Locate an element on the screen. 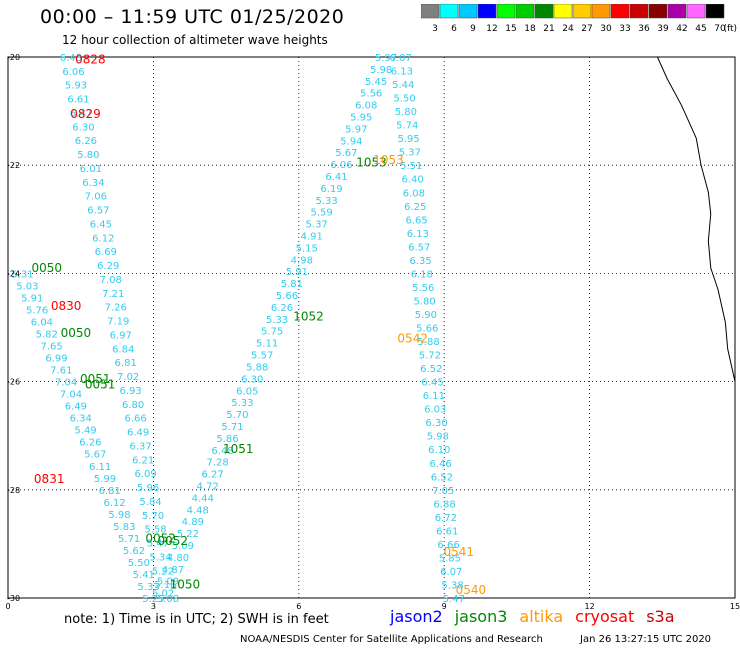  wave-height-label: 5.83 is located at coordinates (124, 527).